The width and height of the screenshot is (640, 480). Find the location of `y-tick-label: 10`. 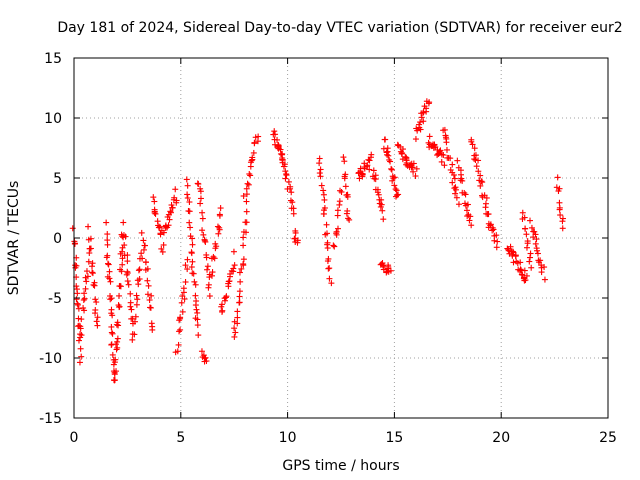

y-tick-label: 10 is located at coordinates (53, 119).